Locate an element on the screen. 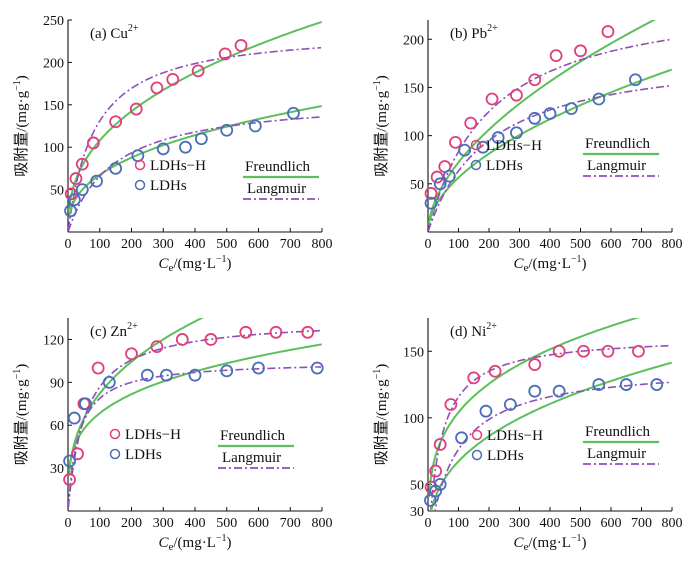 The image size is (700, 578). y-tick-label: 50 is located at coordinates (417, 185).